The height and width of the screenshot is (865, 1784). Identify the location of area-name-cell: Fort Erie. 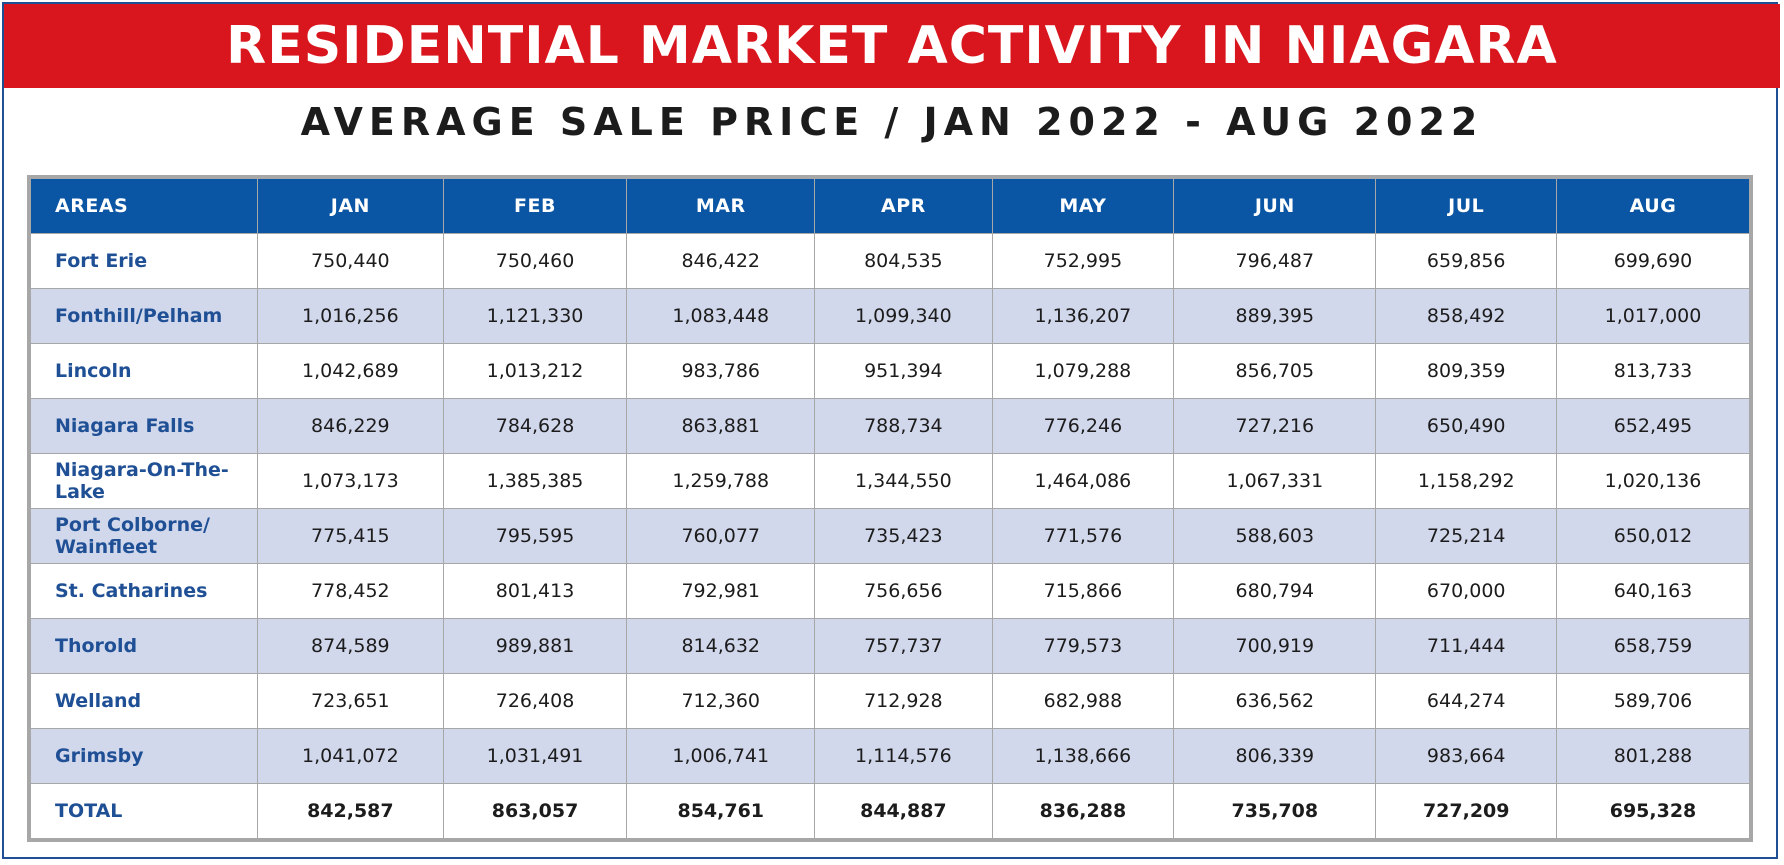
(144, 261).